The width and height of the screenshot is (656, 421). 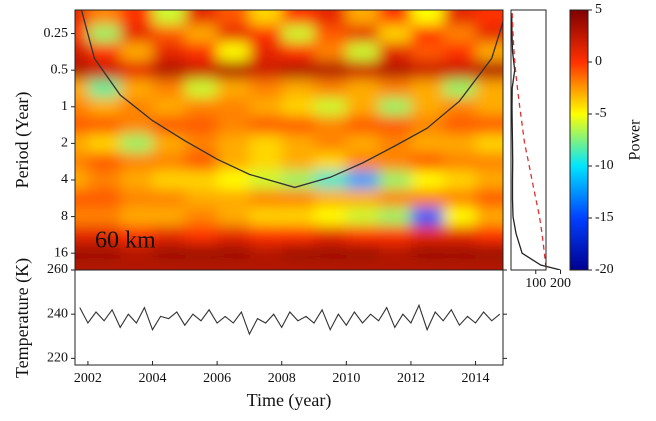 I want to click on colorbar-tick-label: -15, so click(x=604, y=217).